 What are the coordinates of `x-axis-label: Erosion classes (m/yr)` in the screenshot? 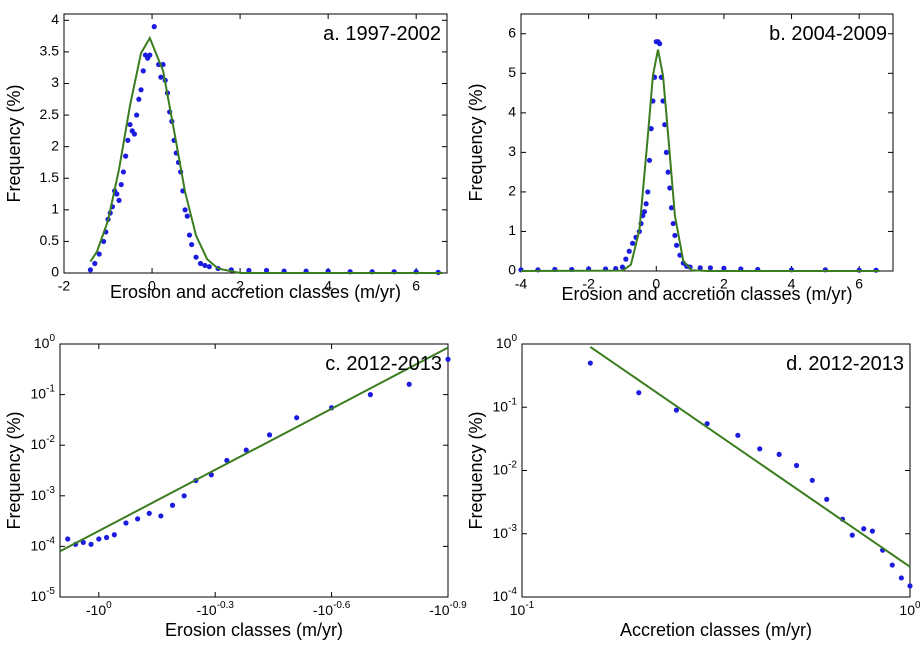 It's located at (254, 630).